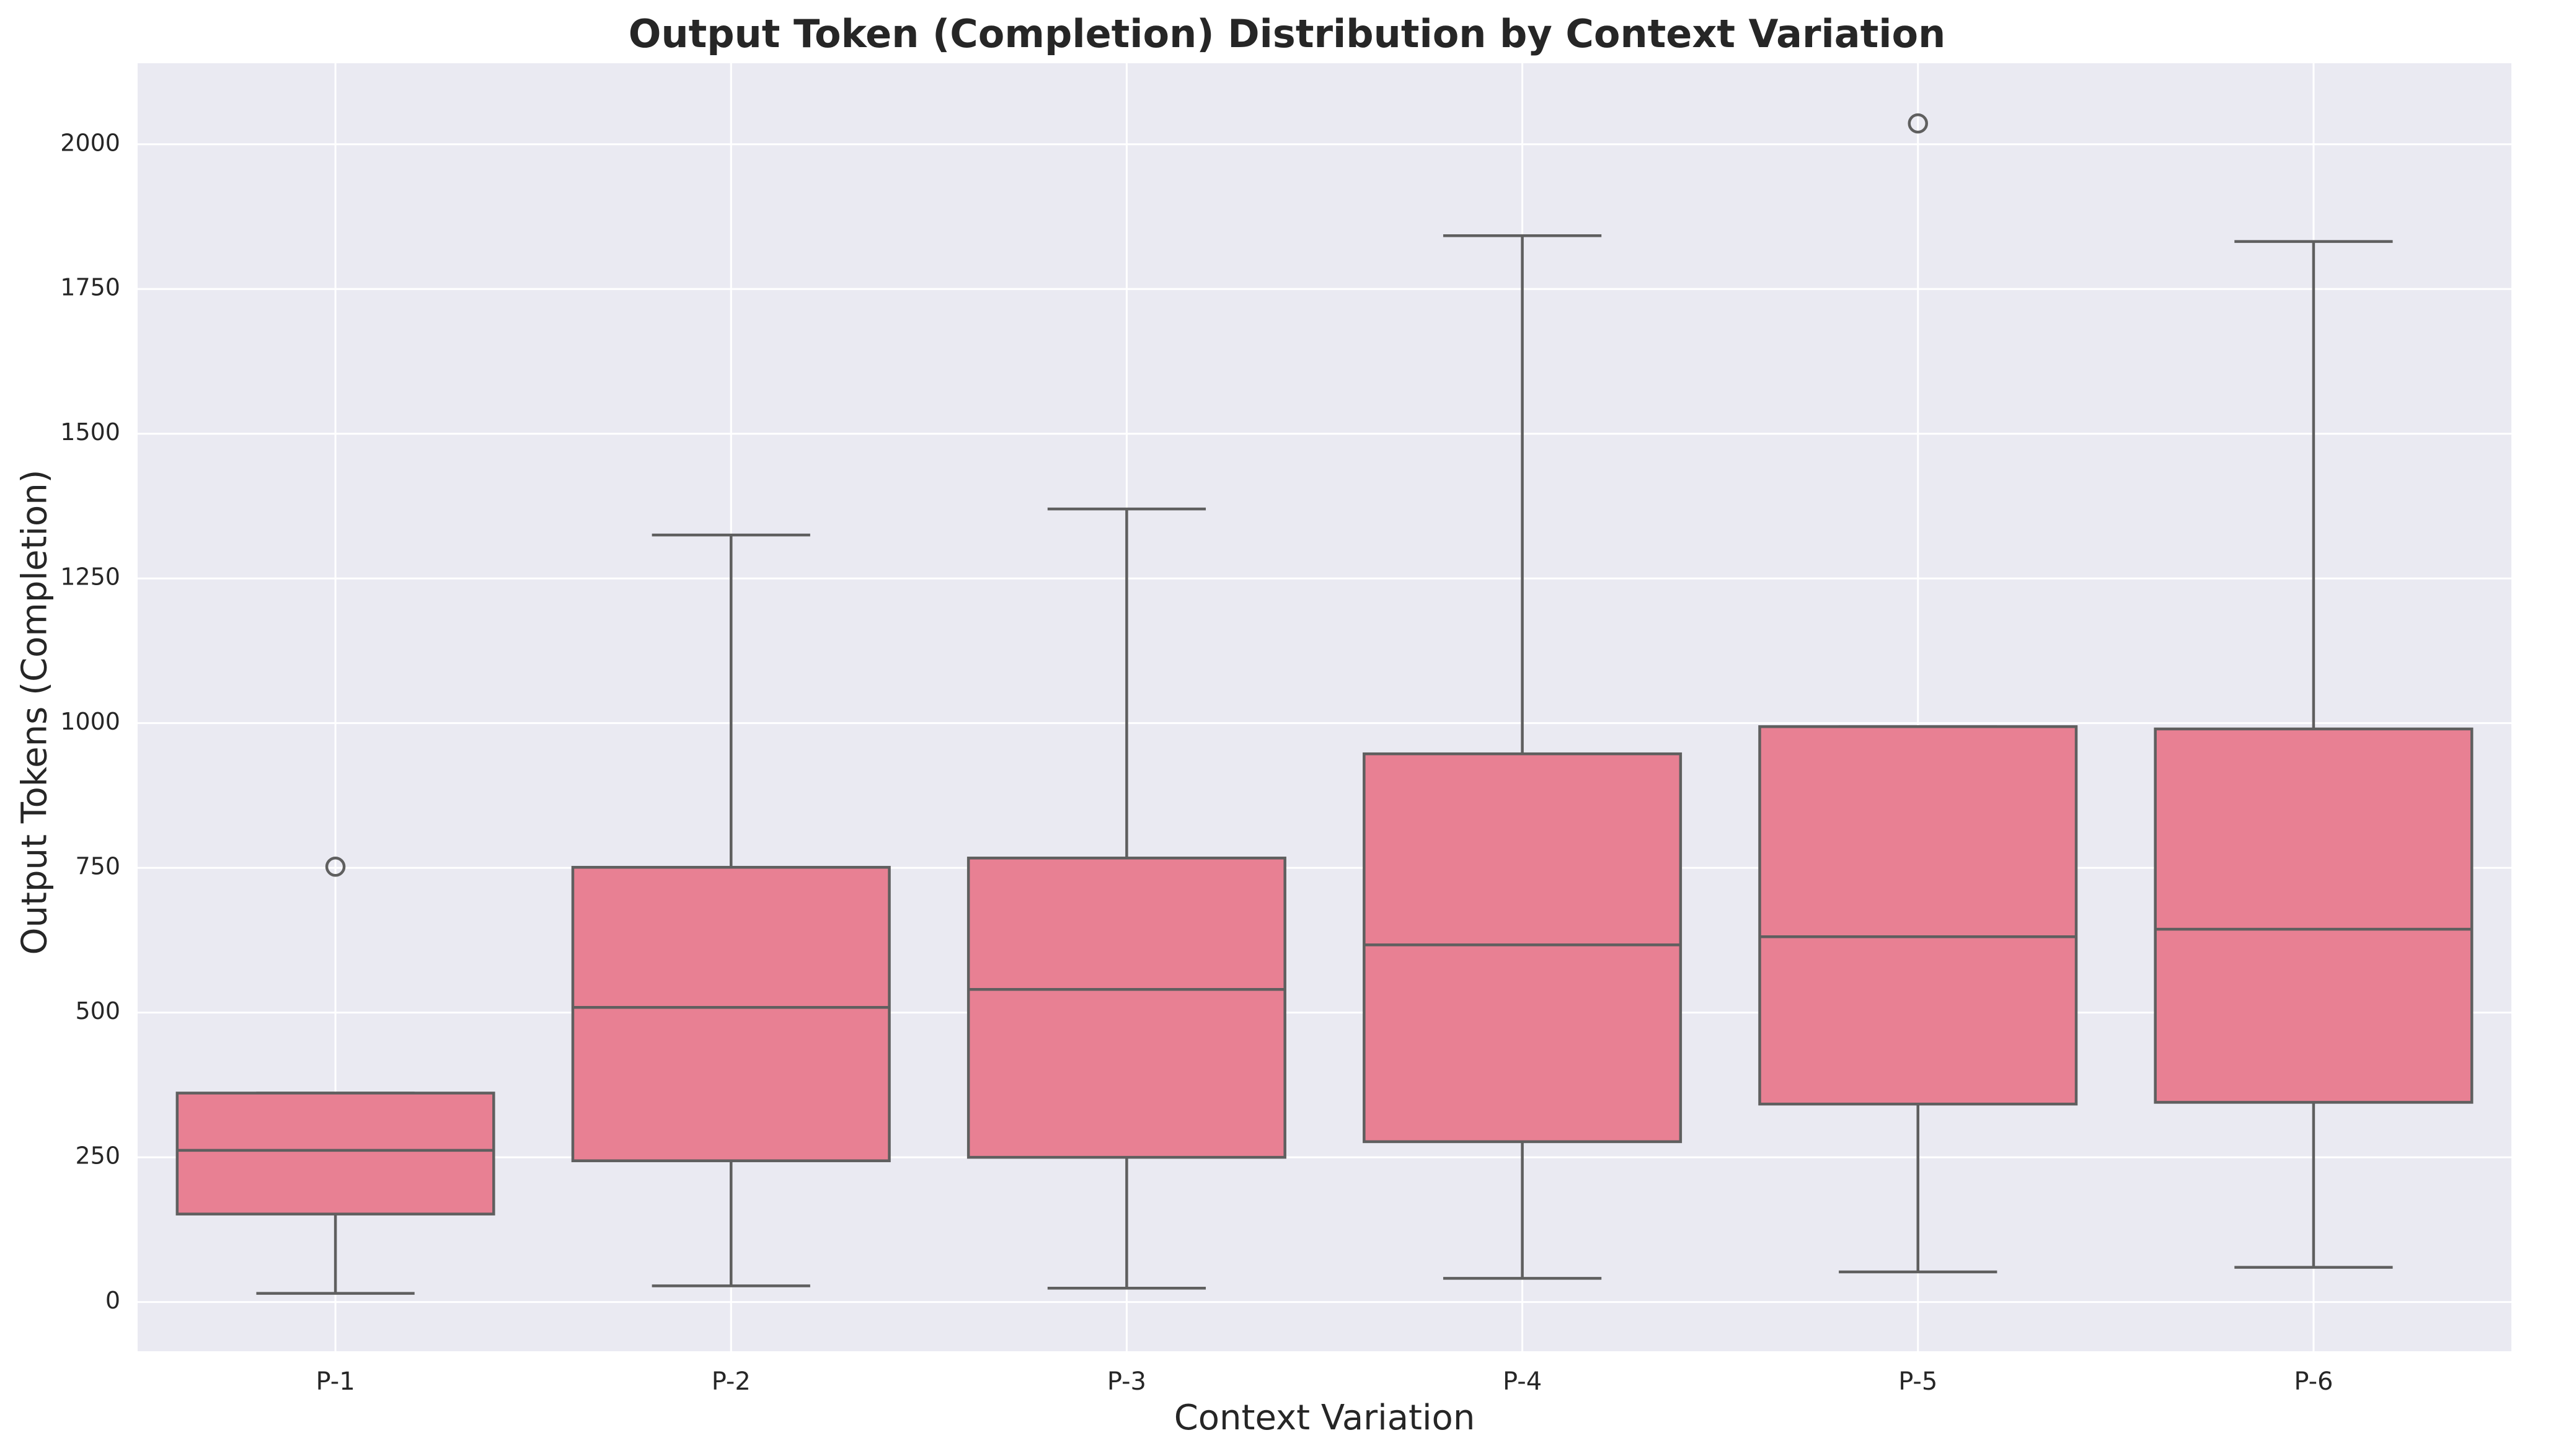 The height and width of the screenshot is (1456, 2574). Describe the element at coordinates (732, 1381) in the screenshot. I see `x-tick-label: P-2` at that location.